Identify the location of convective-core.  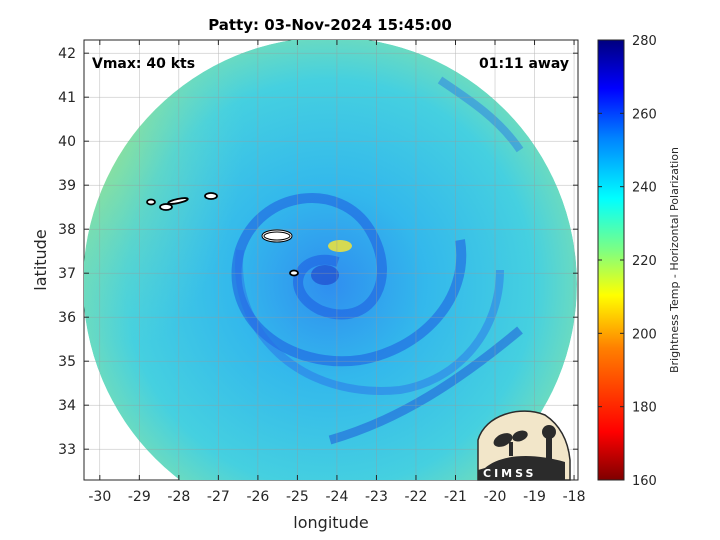
(340, 246).